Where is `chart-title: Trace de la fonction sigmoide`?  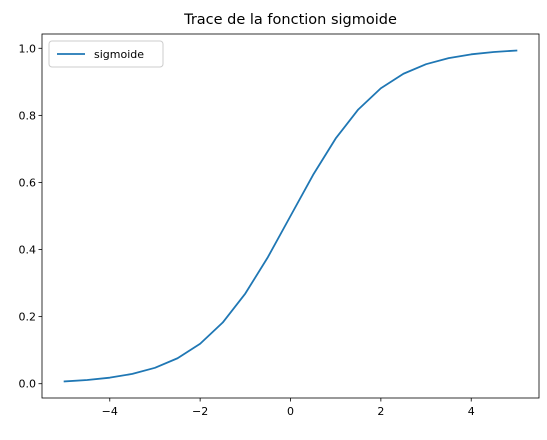
chart-title: Trace de la fonction sigmoide is located at coordinates (290, 20).